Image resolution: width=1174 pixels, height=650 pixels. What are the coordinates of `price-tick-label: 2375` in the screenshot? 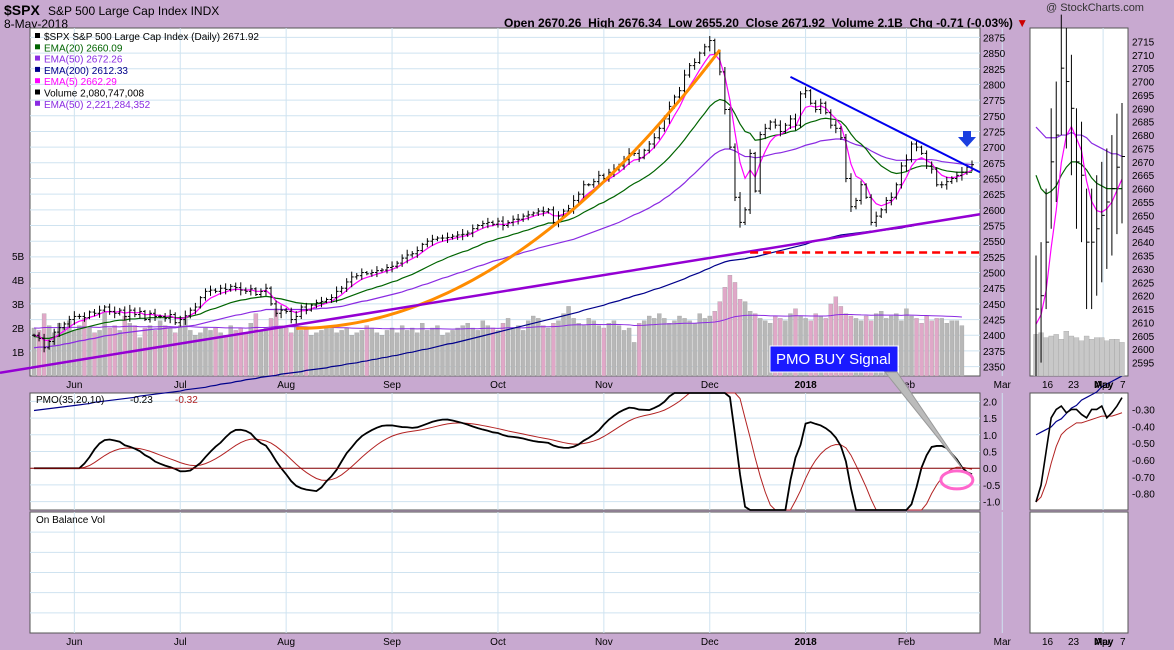 It's located at (994, 352).